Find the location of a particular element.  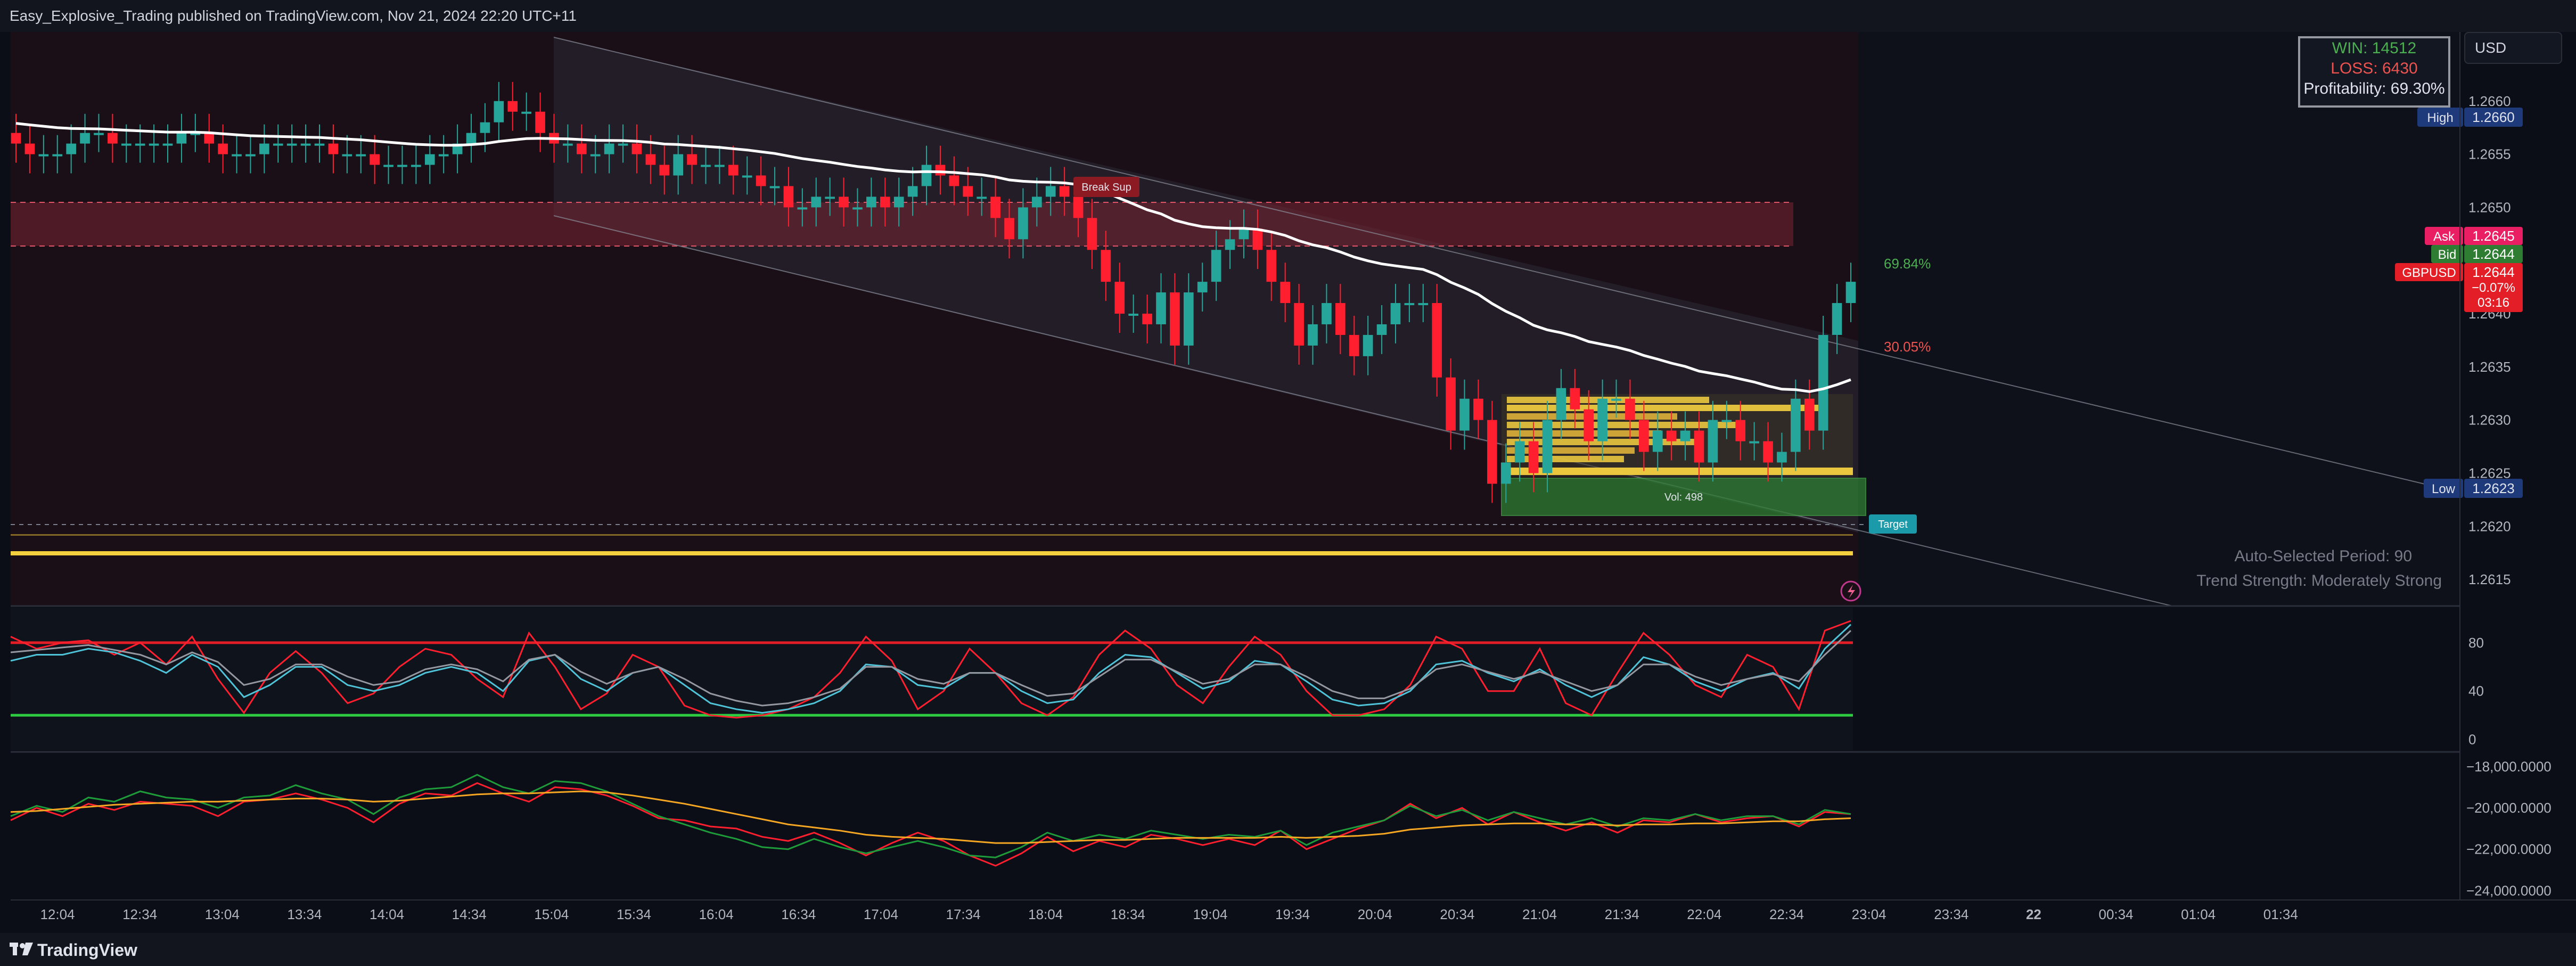

oscillator-tick-label: 40 is located at coordinates (2476, 691).